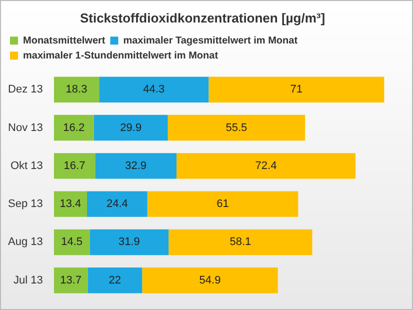 The image size is (413, 310). What do you see at coordinates (25, 242) in the screenshot?
I see `y-tick-label: Aug 13` at bounding box center [25, 242].